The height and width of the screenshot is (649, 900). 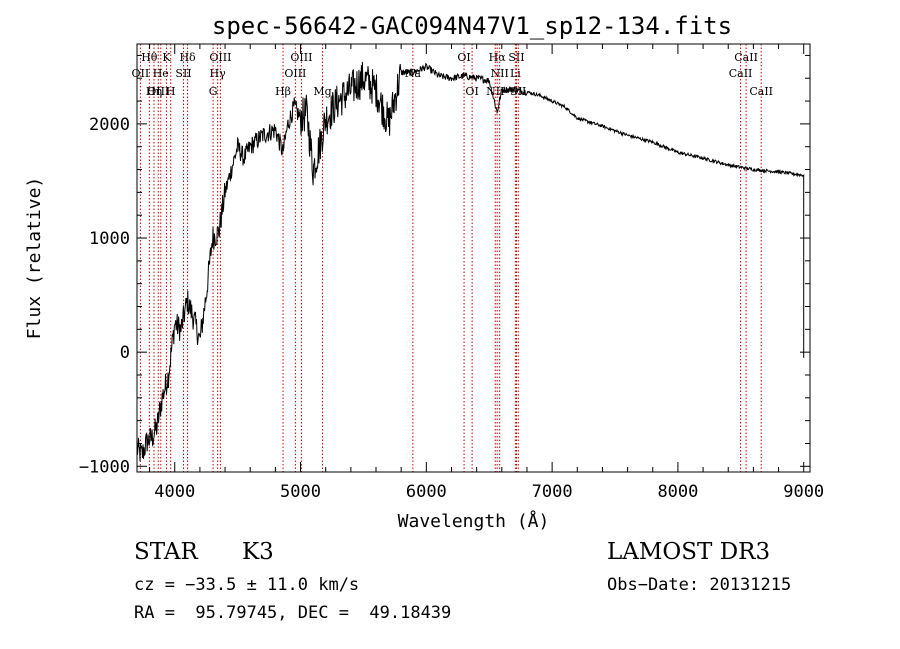 I want to click on y-axis-label: Flux (relative), so click(x=34, y=258).